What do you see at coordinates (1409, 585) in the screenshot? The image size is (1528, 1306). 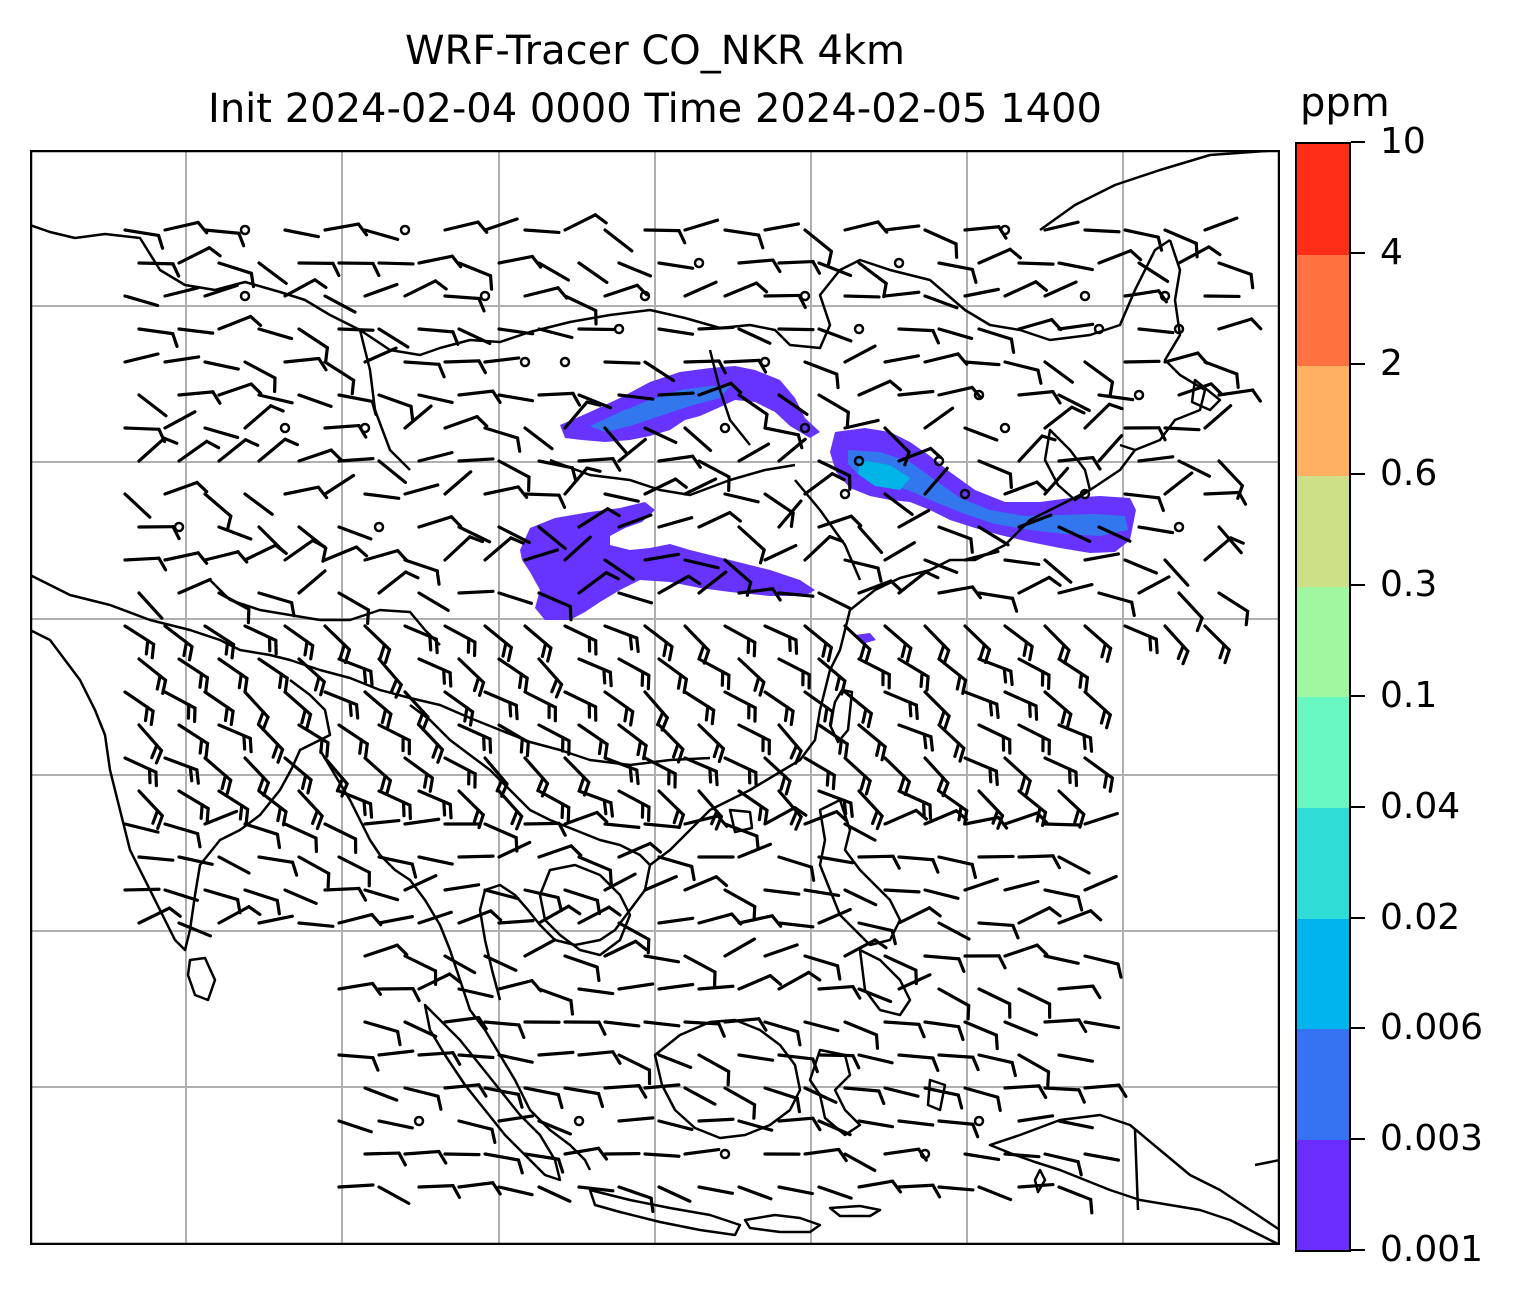 I see `colorbar-tick-label: 0.3` at bounding box center [1409, 585].